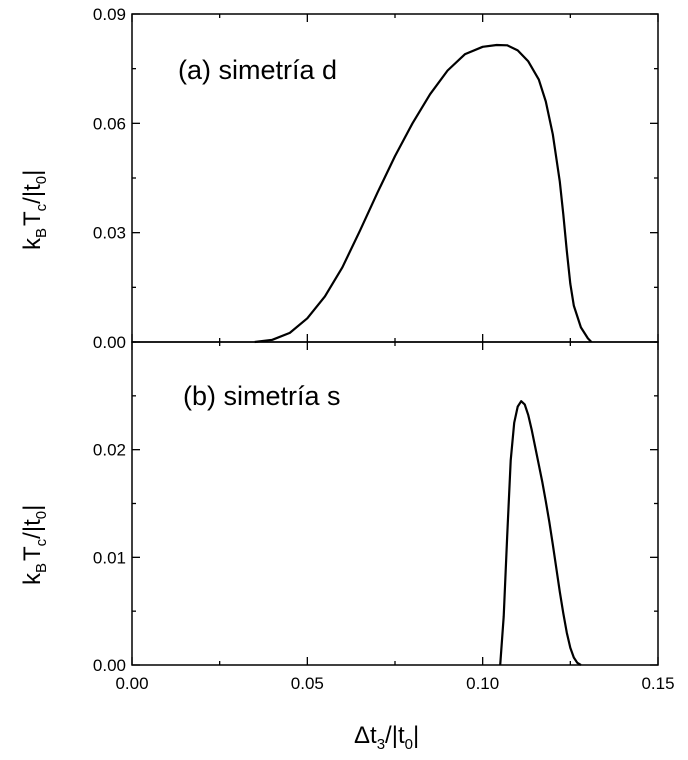 The image size is (688, 760). Describe the element at coordinates (381, 744) in the screenshot. I see `x-axis-title-sub1: 3` at that location.